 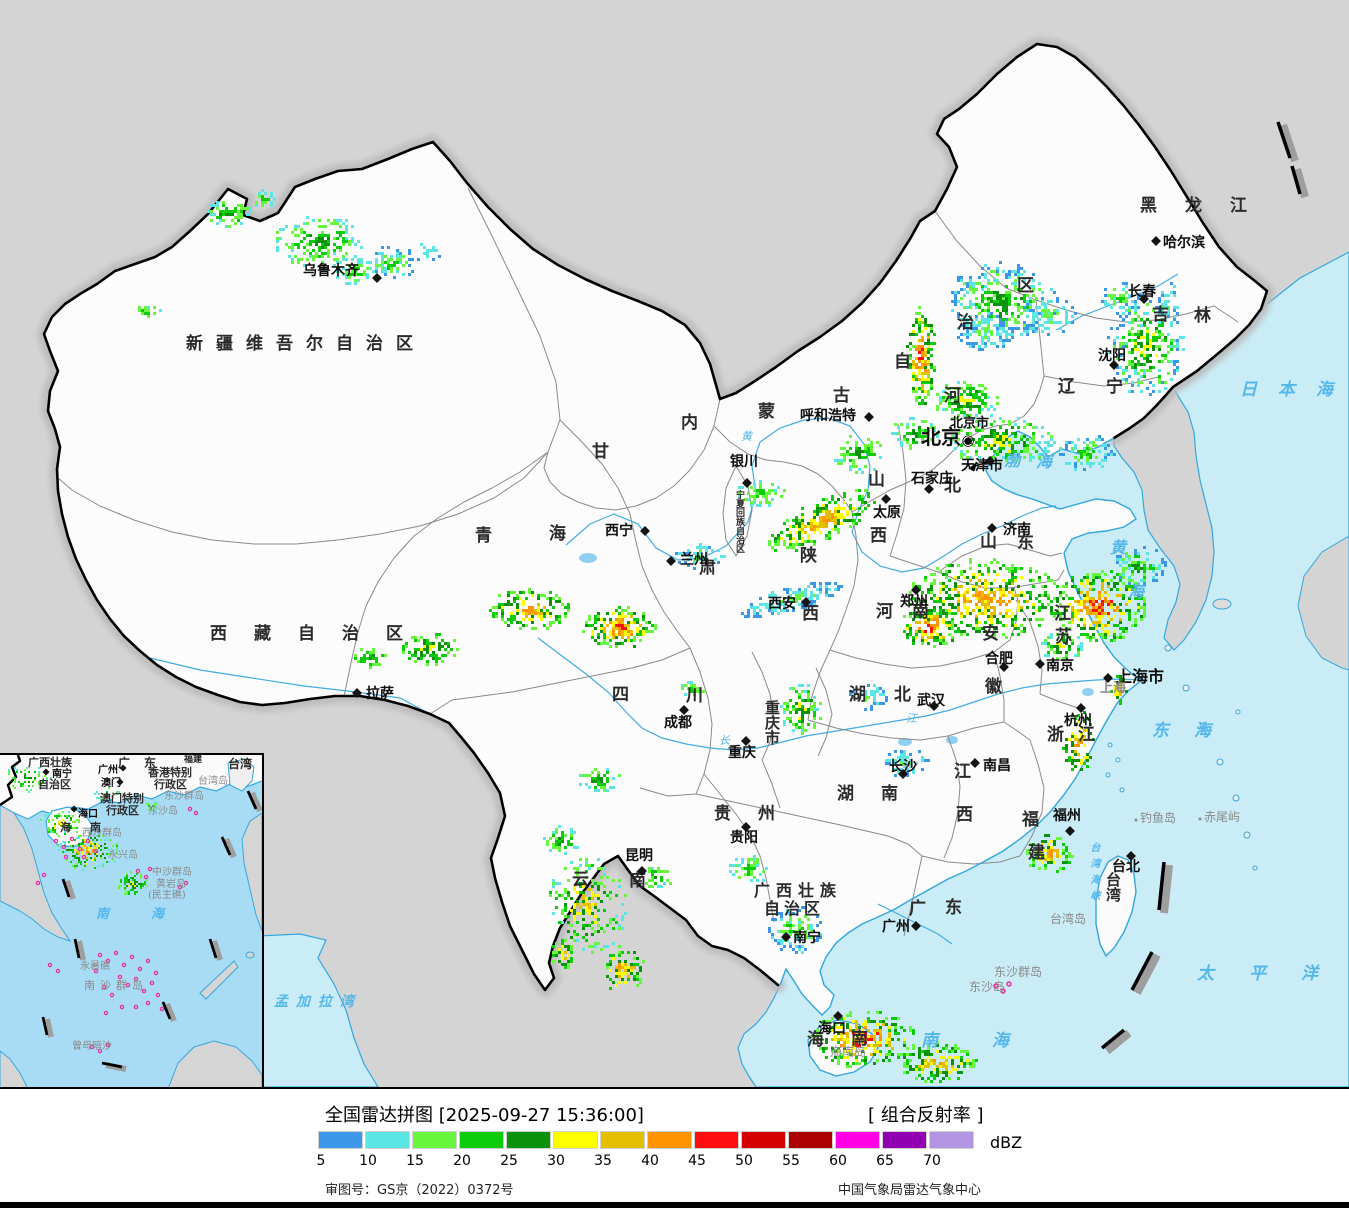 I want to click on colorbar-tick: 70, so click(x=932, y=1161).